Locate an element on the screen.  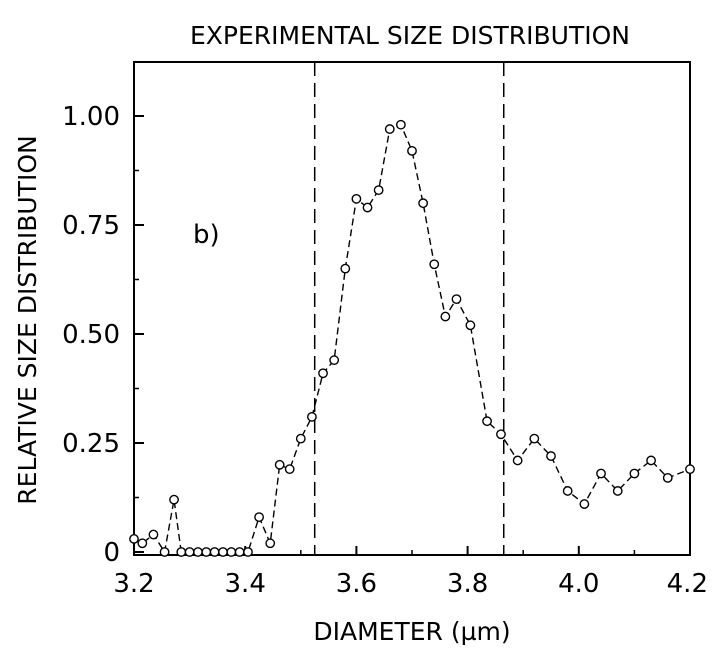
y-axis-label: RELATIVE SIZE DISTRIBUTION is located at coordinates (27, 319).